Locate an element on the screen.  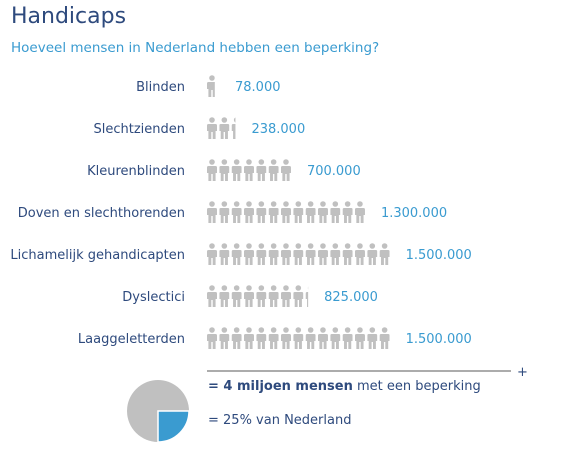
value-label: 700.000 is located at coordinates (334, 171).